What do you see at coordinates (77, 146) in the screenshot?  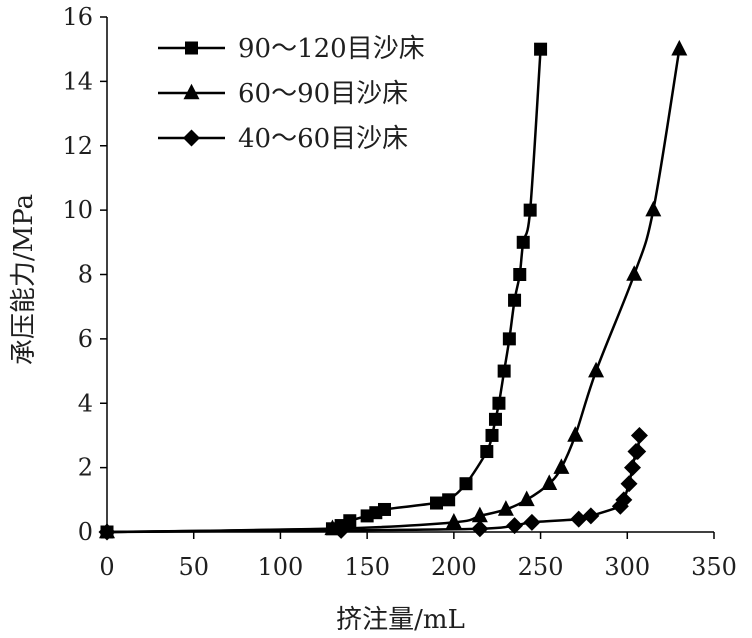 I see `y-tick-label: 12` at bounding box center [77, 146].